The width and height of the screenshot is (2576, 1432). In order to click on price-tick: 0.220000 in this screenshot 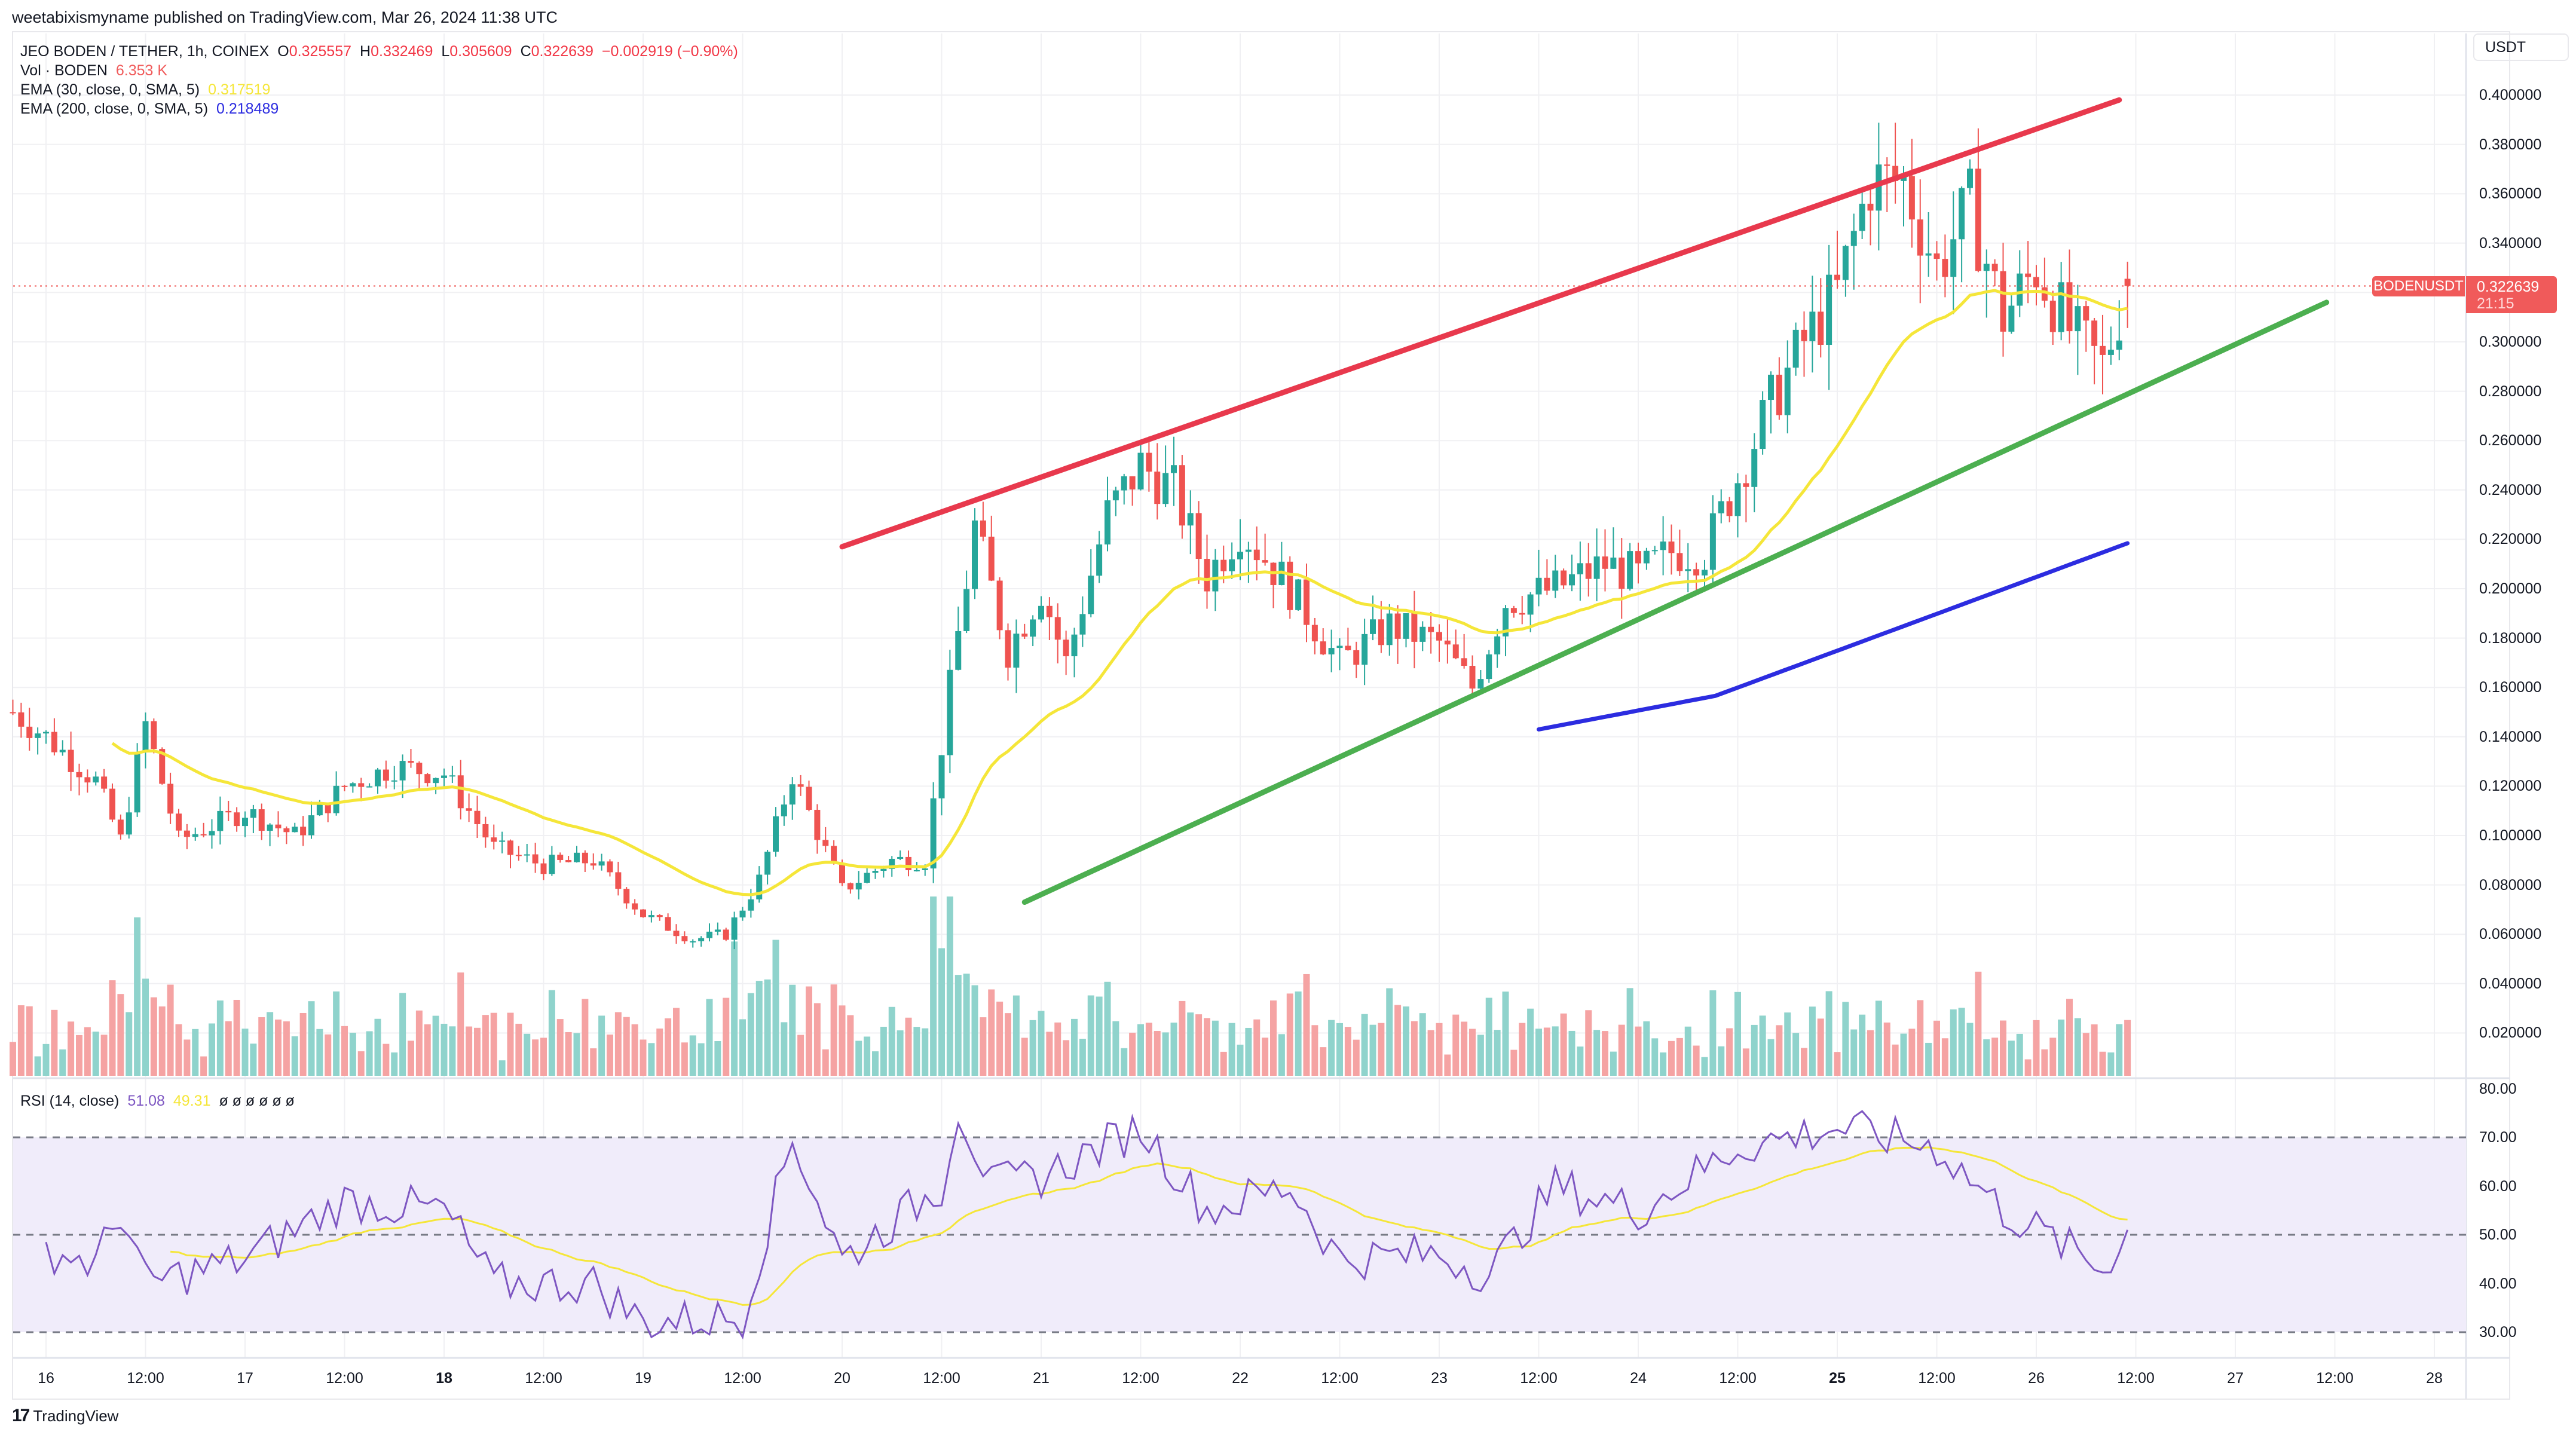, I will do `click(2510, 540)`.